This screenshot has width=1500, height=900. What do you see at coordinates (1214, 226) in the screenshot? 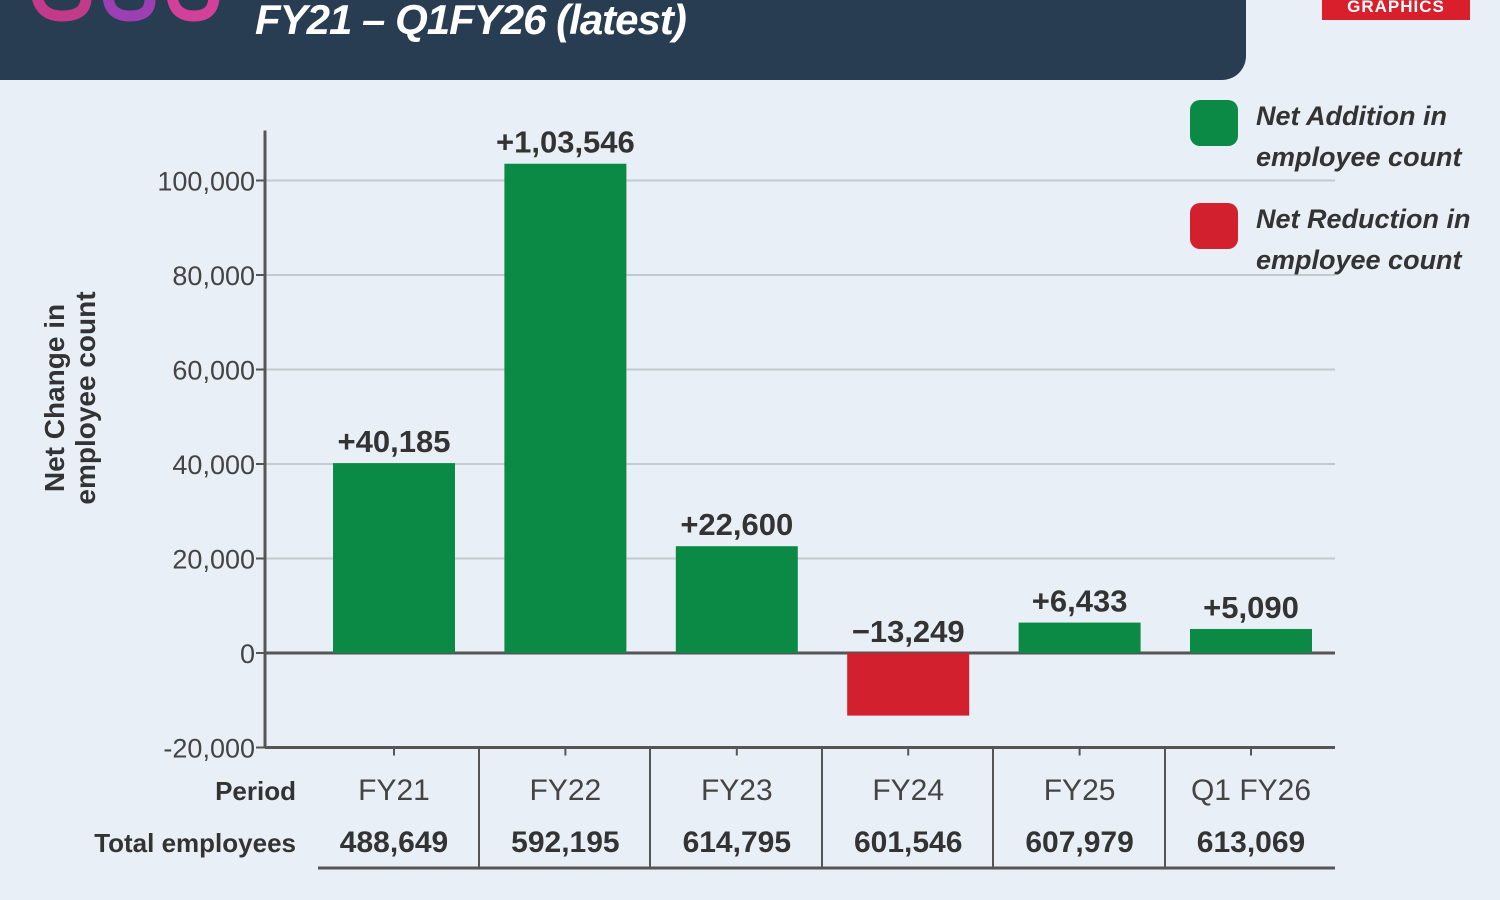
I see `legend-swatch-reduction` at bounding box center [1214, 226].